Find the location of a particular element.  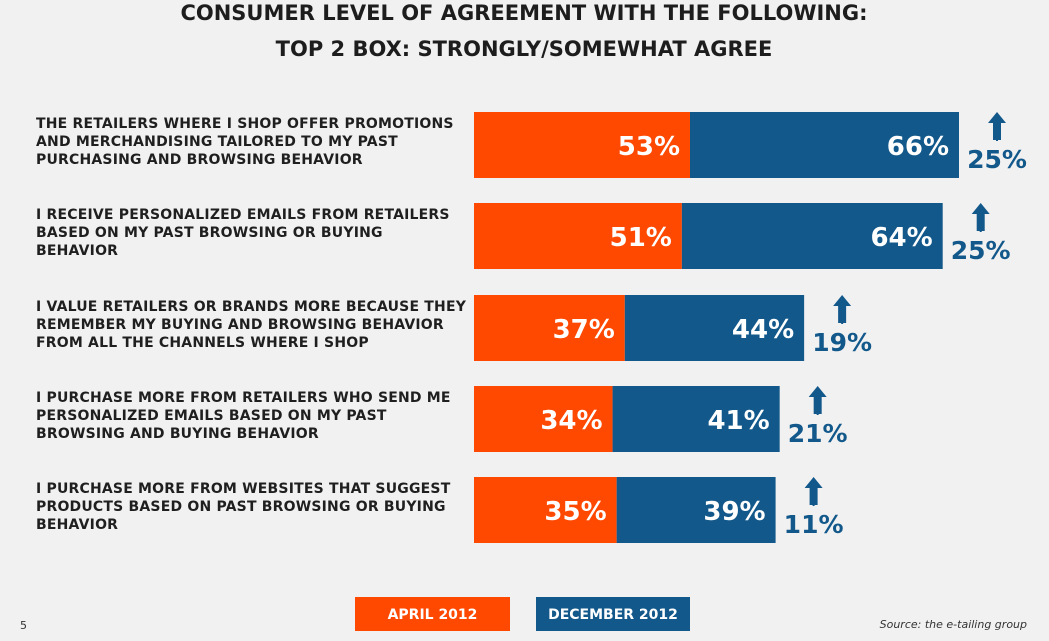

page-number: 5 is located at coordinates (23, 625).